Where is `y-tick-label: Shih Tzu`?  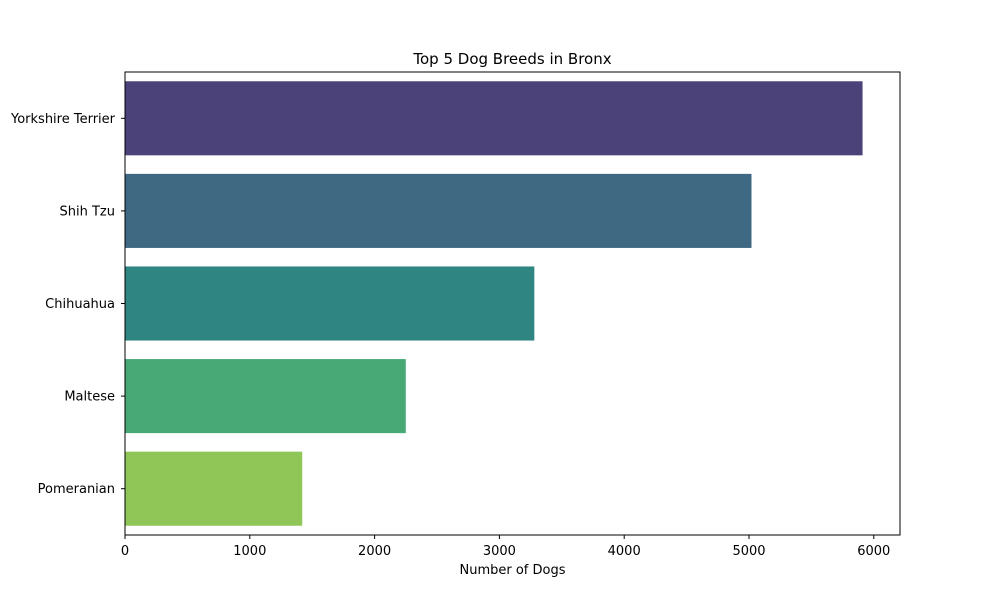
y-tick-label: Shih Tzu is located at coordinates (87, 211).